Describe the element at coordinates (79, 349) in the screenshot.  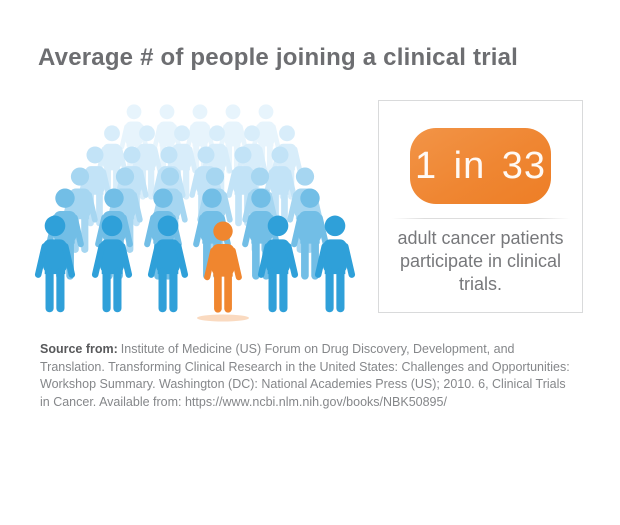
I see `source-label: Source from:` at that location.